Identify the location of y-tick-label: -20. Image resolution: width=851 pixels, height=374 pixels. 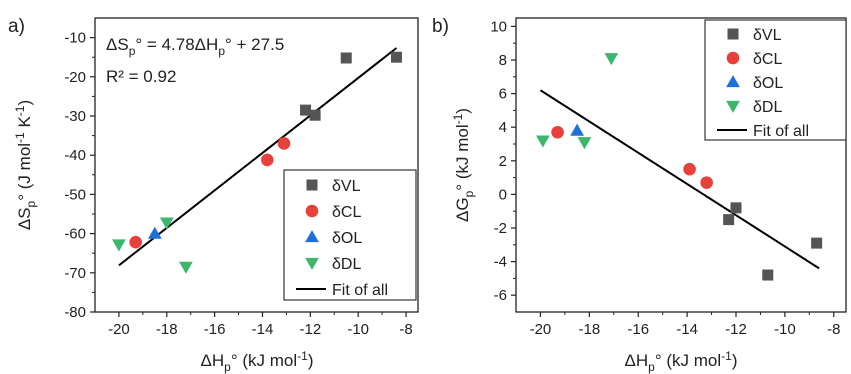
(75, 77).